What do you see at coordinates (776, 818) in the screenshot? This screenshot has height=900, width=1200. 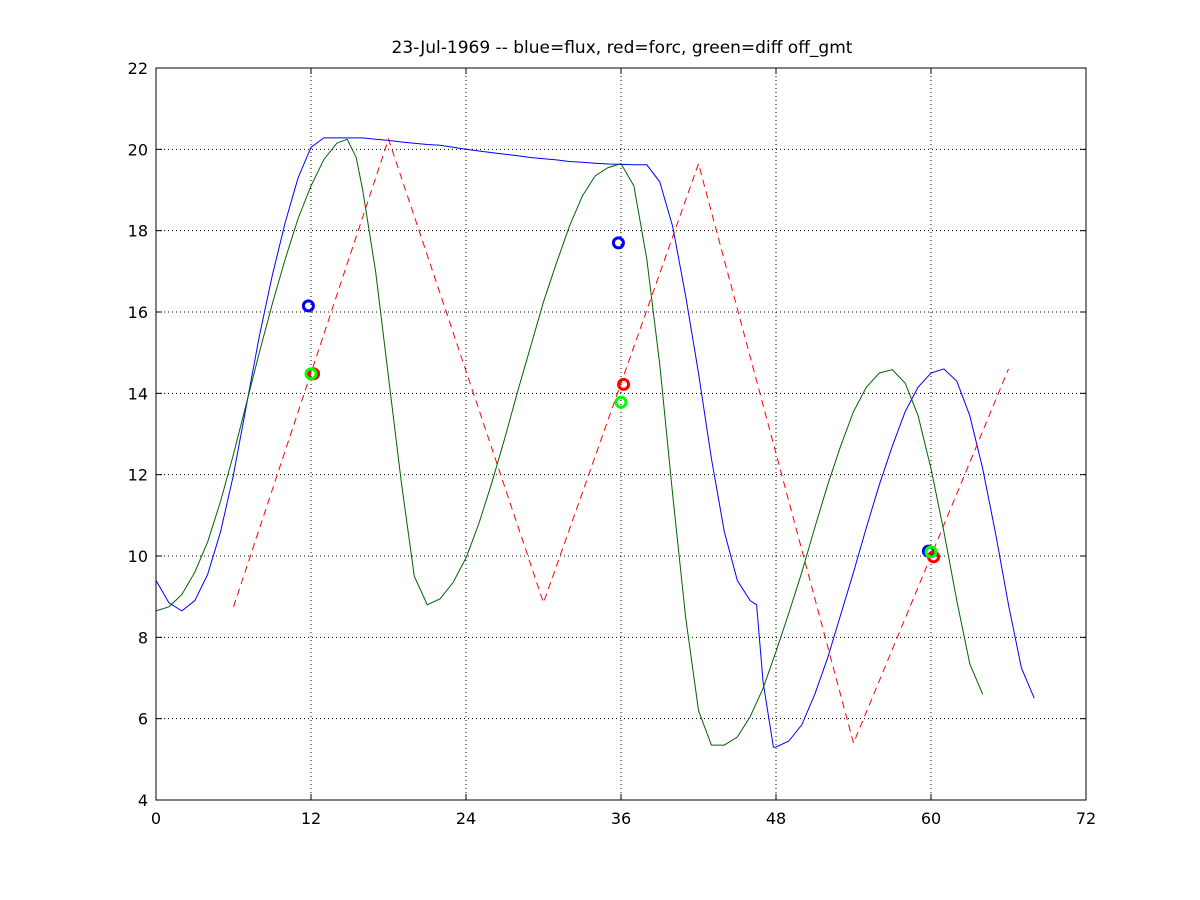 I see `x-tick-label: 48` at bounding box center [776, 818].